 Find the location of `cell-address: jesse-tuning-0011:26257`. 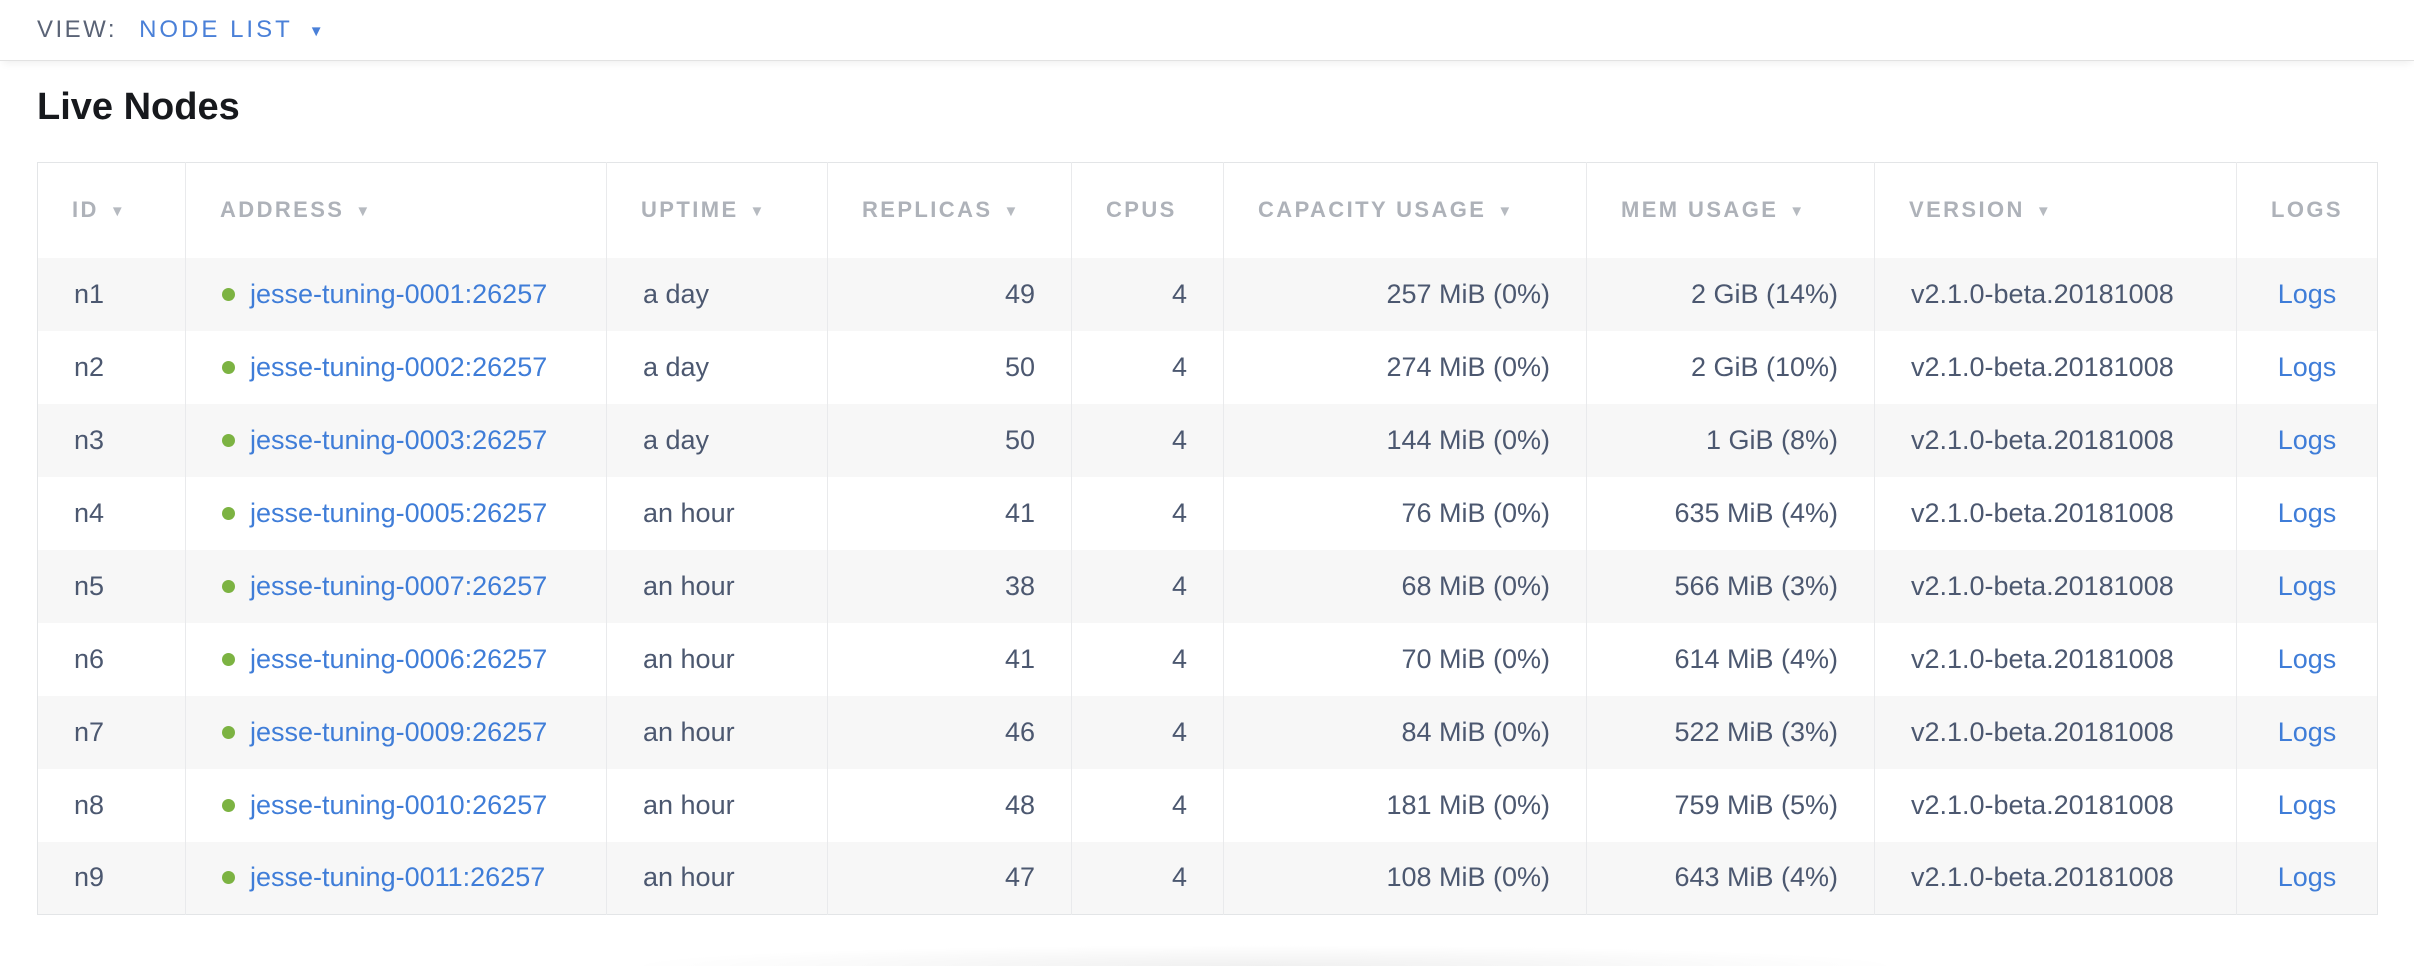

cell-address: jesse-tuning-0011:26257 is located at coordinates (396, 878).